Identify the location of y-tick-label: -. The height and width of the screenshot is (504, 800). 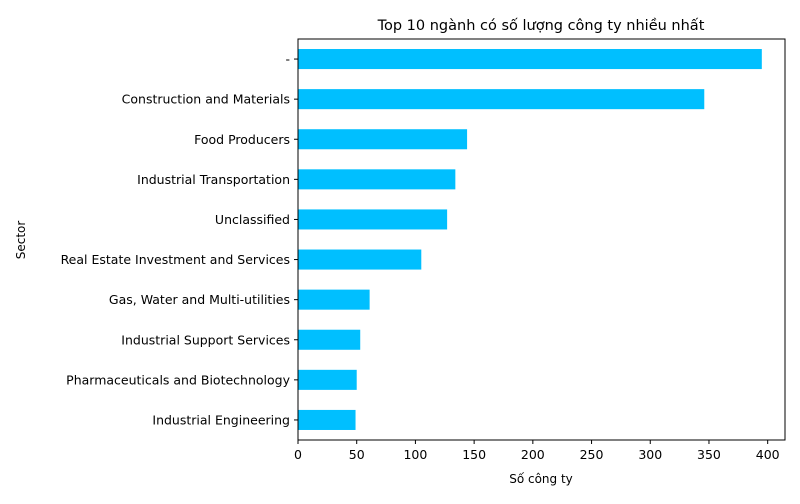
(287, 59).